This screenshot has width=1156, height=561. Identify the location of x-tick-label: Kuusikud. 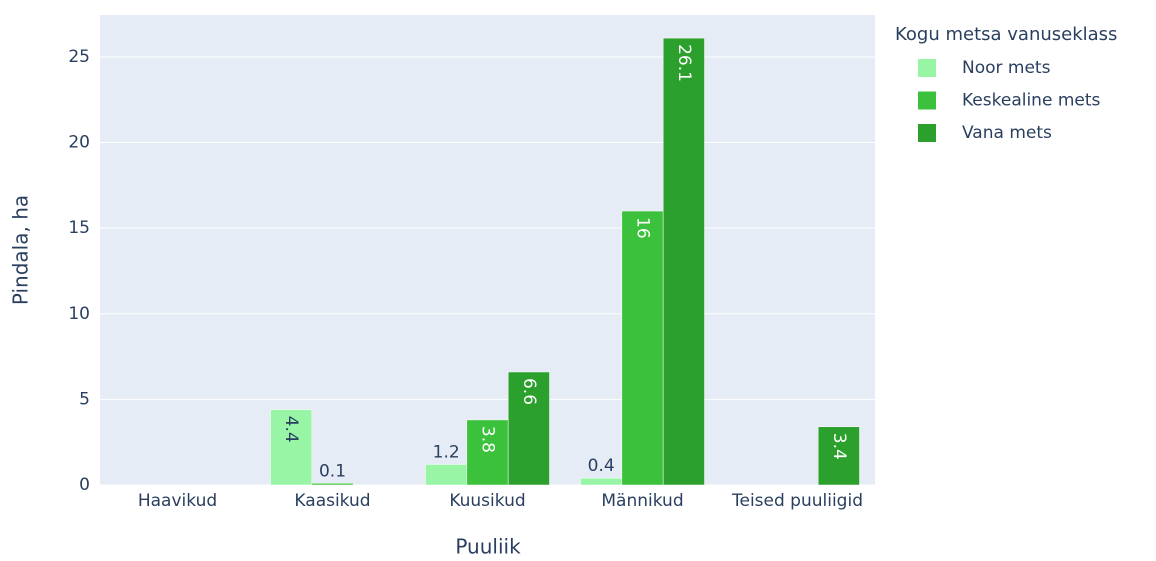
(487, 501).